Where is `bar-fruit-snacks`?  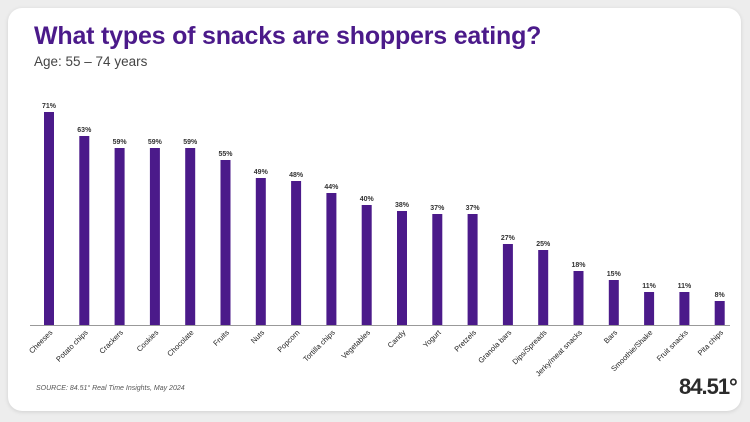 bar-fruit-snacks is located at coordinates (684, 308).